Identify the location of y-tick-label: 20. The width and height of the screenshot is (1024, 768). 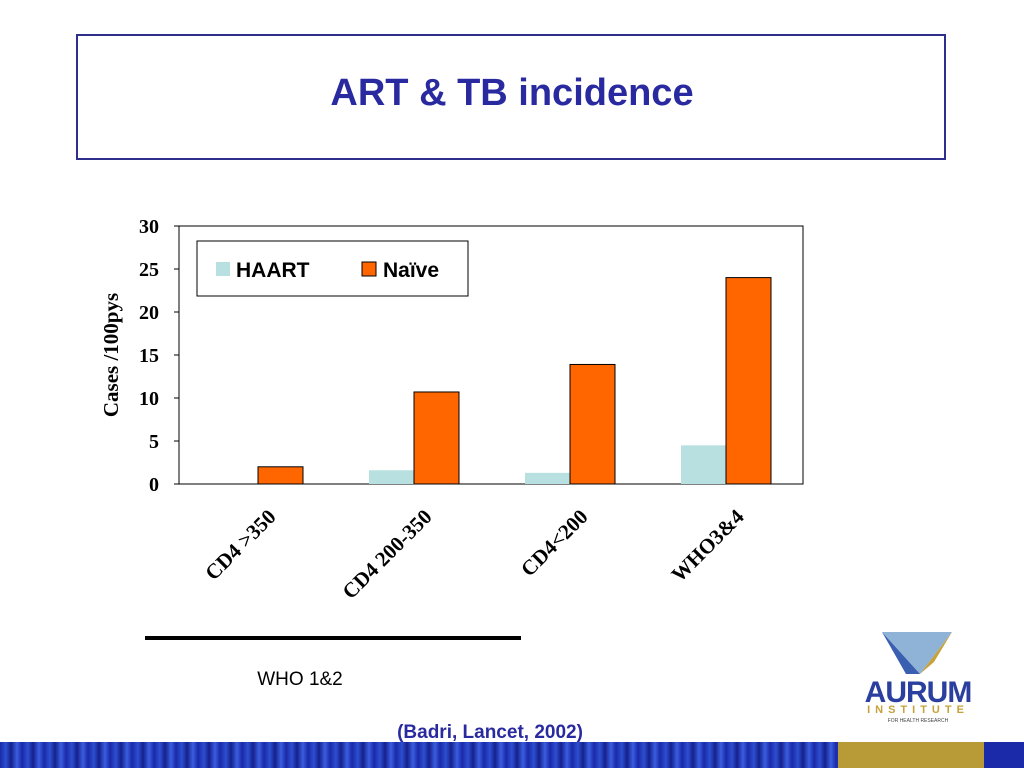
(149, 313).